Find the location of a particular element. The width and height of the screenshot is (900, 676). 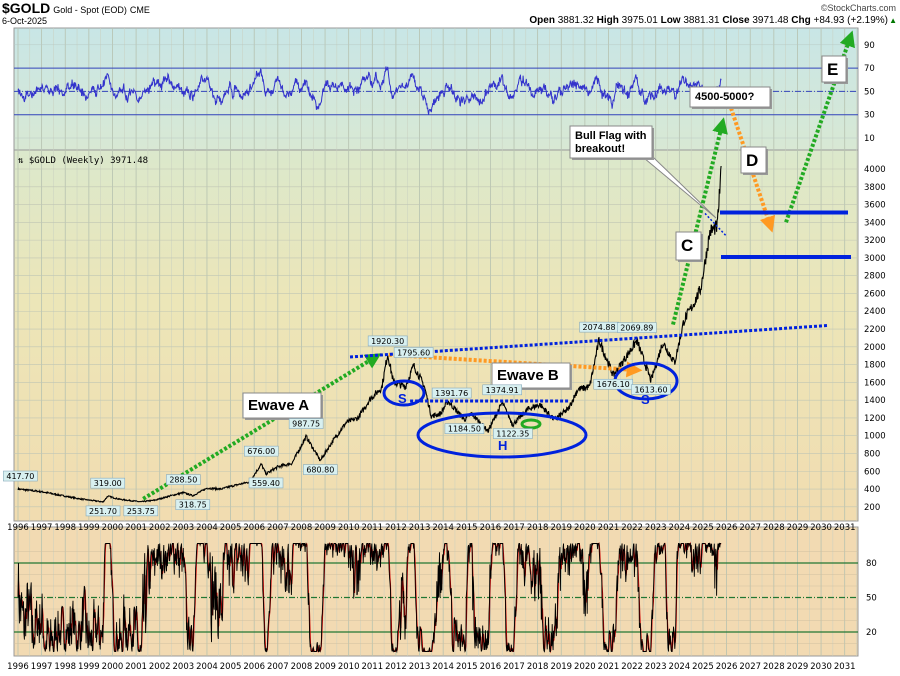

x-tick-label-stoch: 2002 is located at coordinates (160, 667).